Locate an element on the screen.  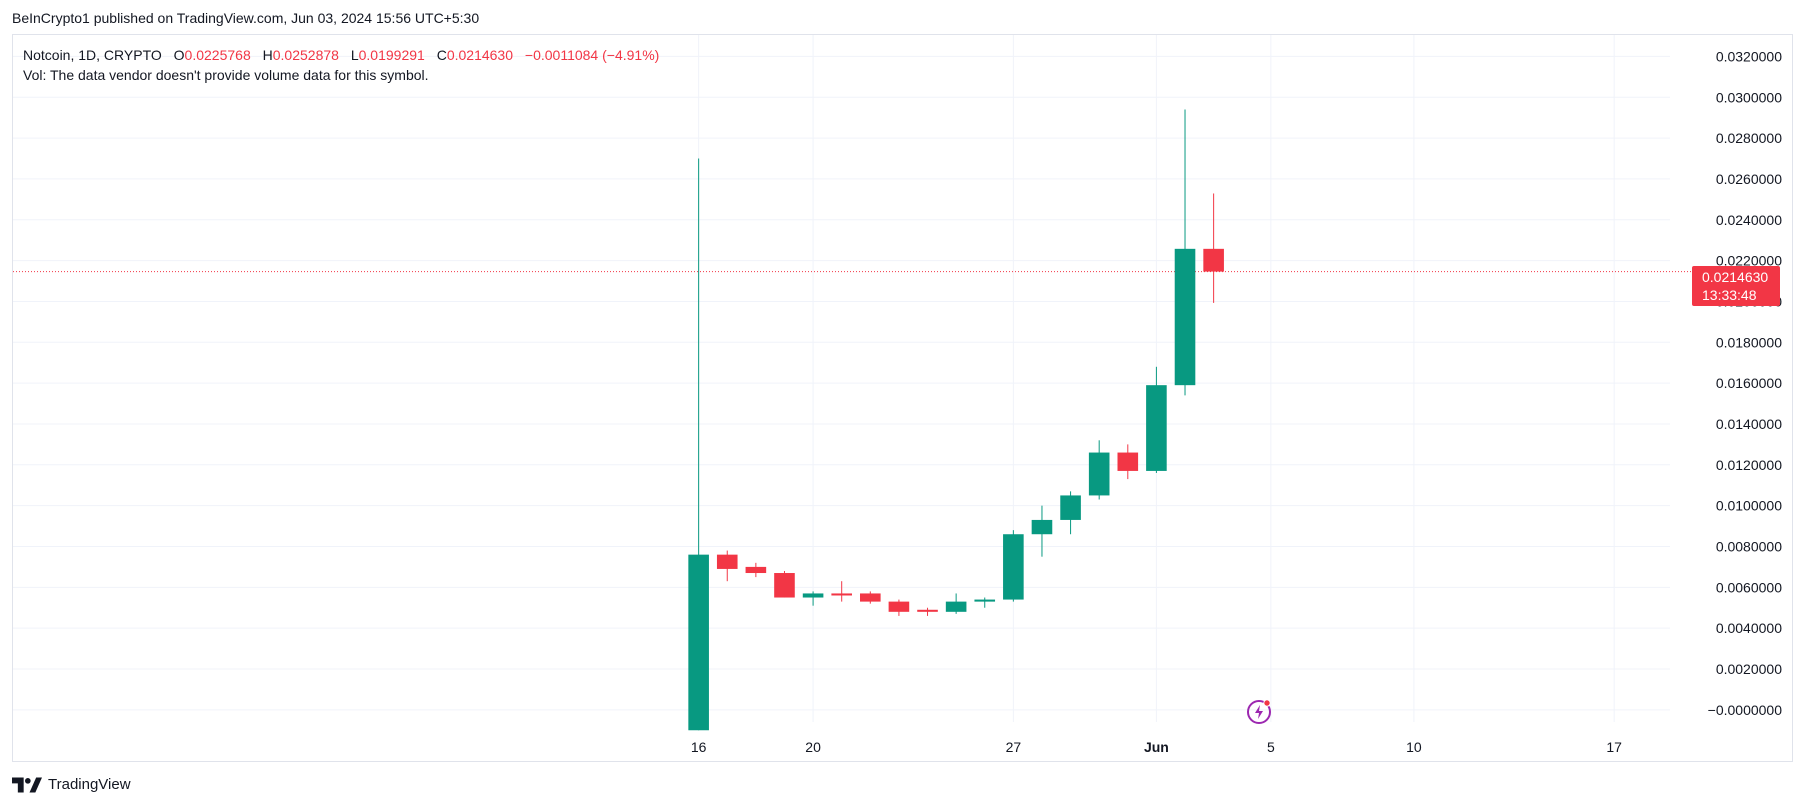
last-price-value: 0.0214630 is located at coordinates (1735, 277).